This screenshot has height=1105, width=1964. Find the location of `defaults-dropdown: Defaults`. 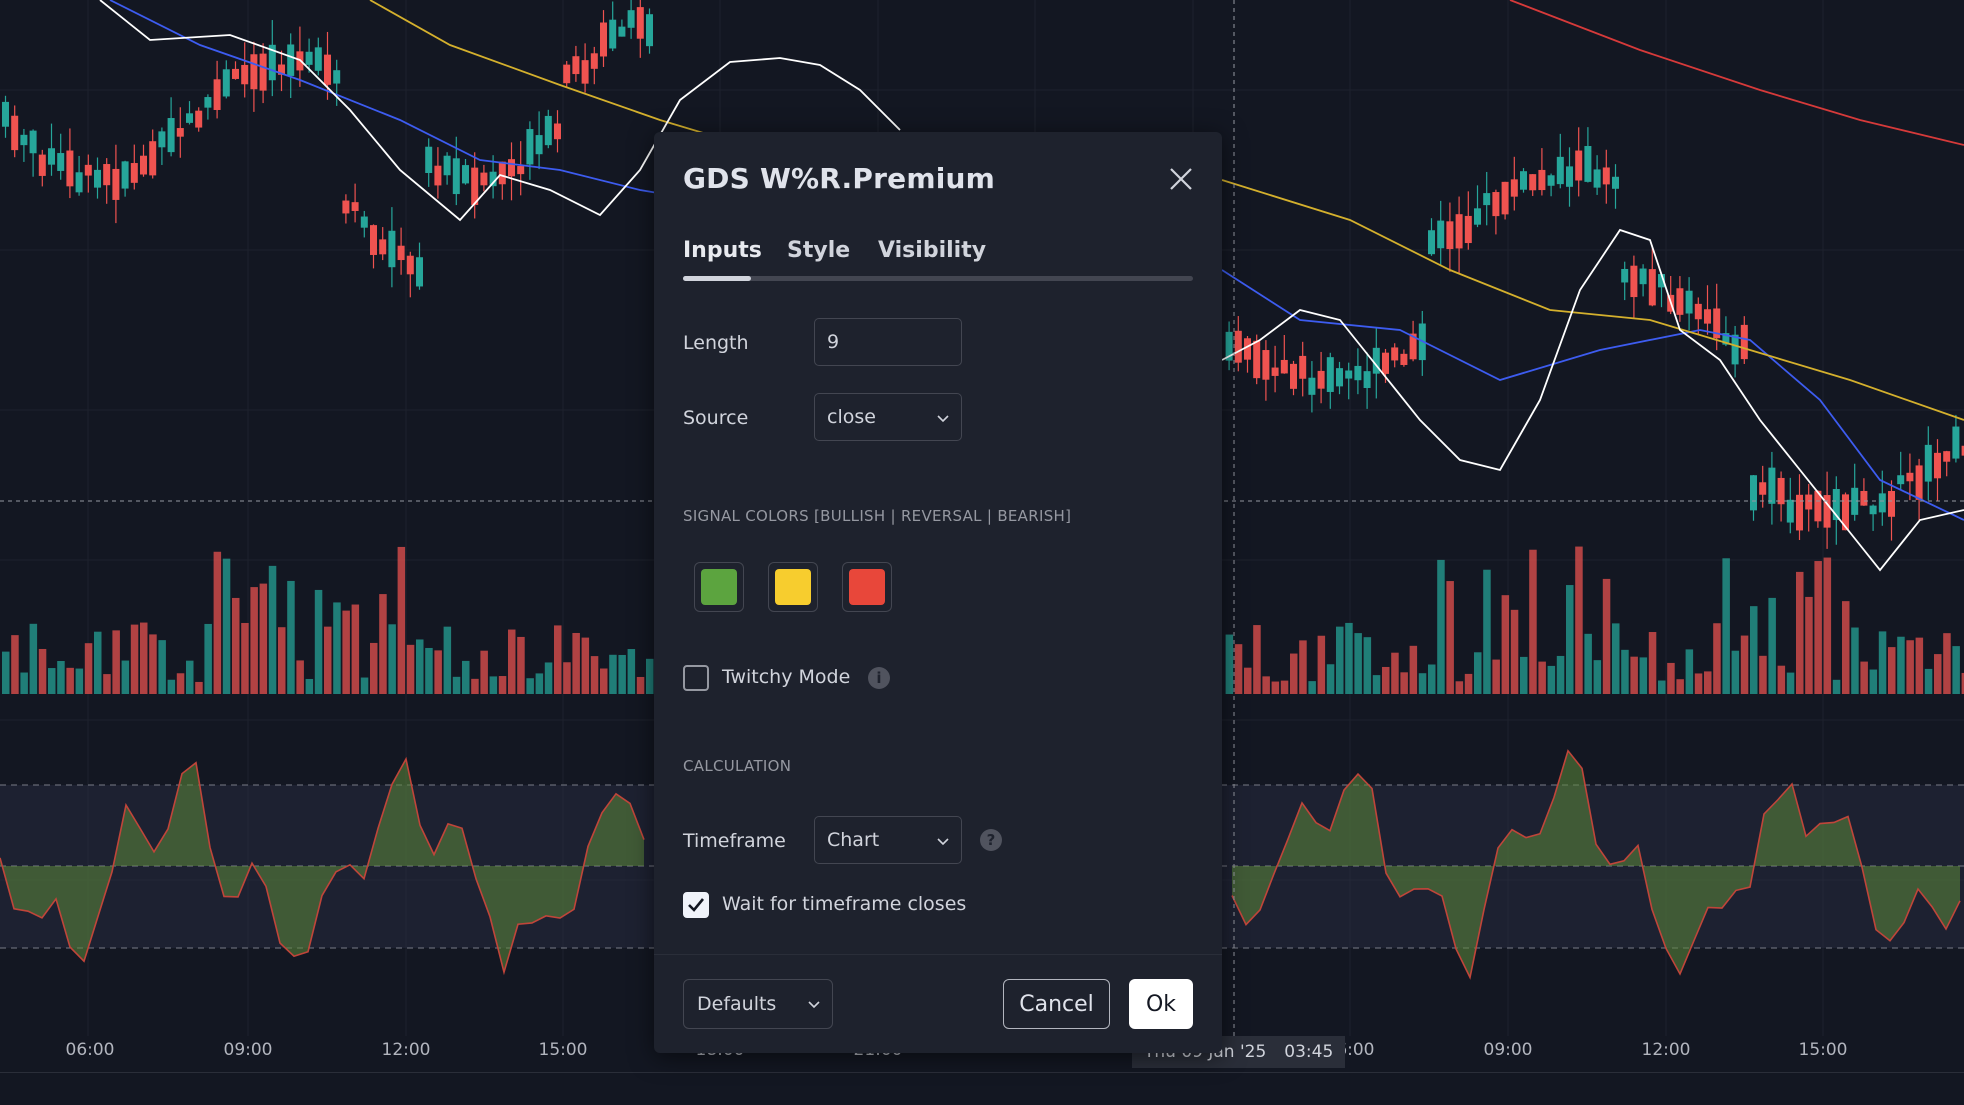

defaults-dropdown: Defaults is located at coordinates (758, 1004).